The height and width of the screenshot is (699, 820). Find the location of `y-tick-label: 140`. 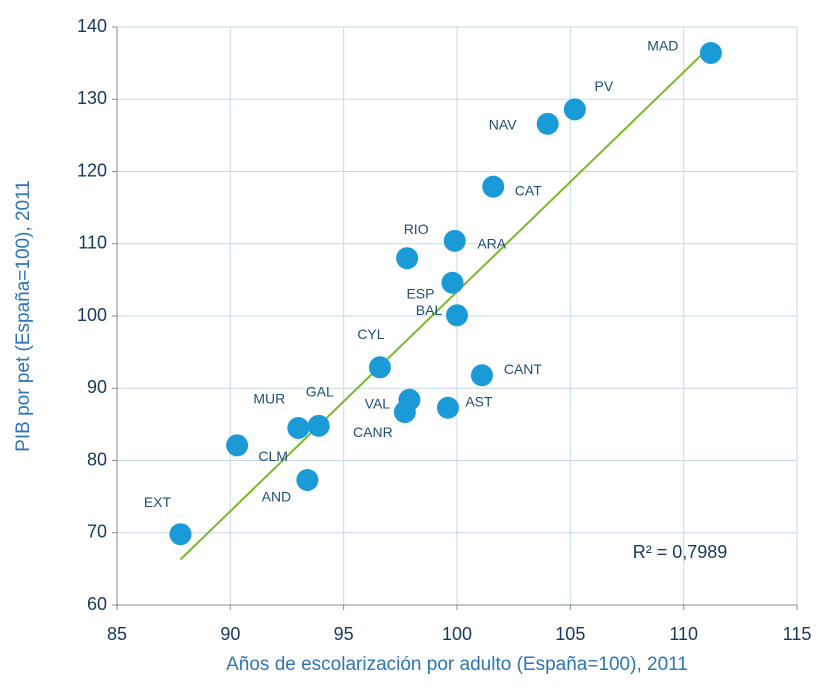

y-tick-label: 140 is located at coordinates (92, 26).